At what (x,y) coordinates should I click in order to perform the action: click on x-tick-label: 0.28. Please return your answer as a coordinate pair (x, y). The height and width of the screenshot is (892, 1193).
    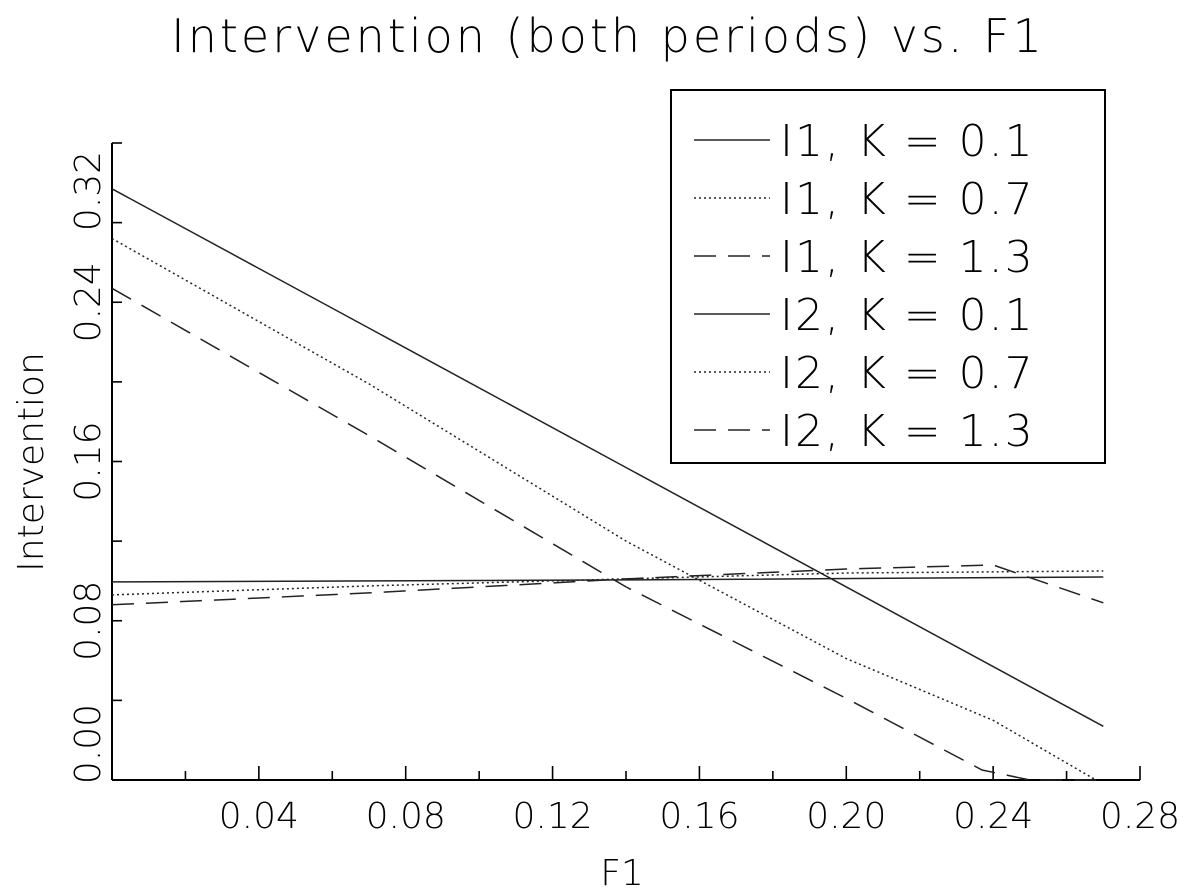
    Looking at the image, I should click on (1140, 816).